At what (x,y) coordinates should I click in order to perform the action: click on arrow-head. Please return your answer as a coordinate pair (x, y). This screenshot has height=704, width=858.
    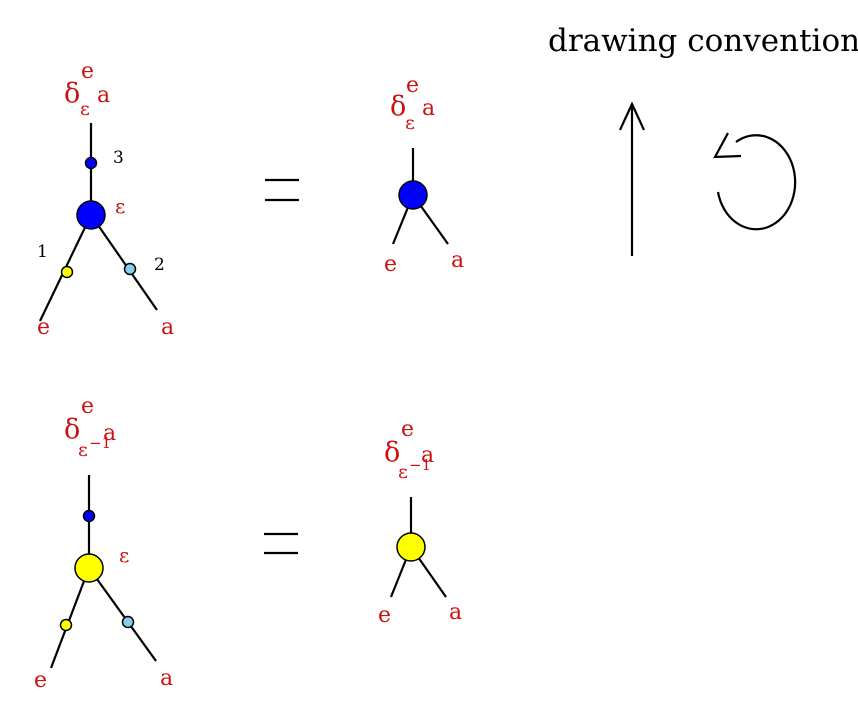
    Looking at the image, I should click on (632, 116).